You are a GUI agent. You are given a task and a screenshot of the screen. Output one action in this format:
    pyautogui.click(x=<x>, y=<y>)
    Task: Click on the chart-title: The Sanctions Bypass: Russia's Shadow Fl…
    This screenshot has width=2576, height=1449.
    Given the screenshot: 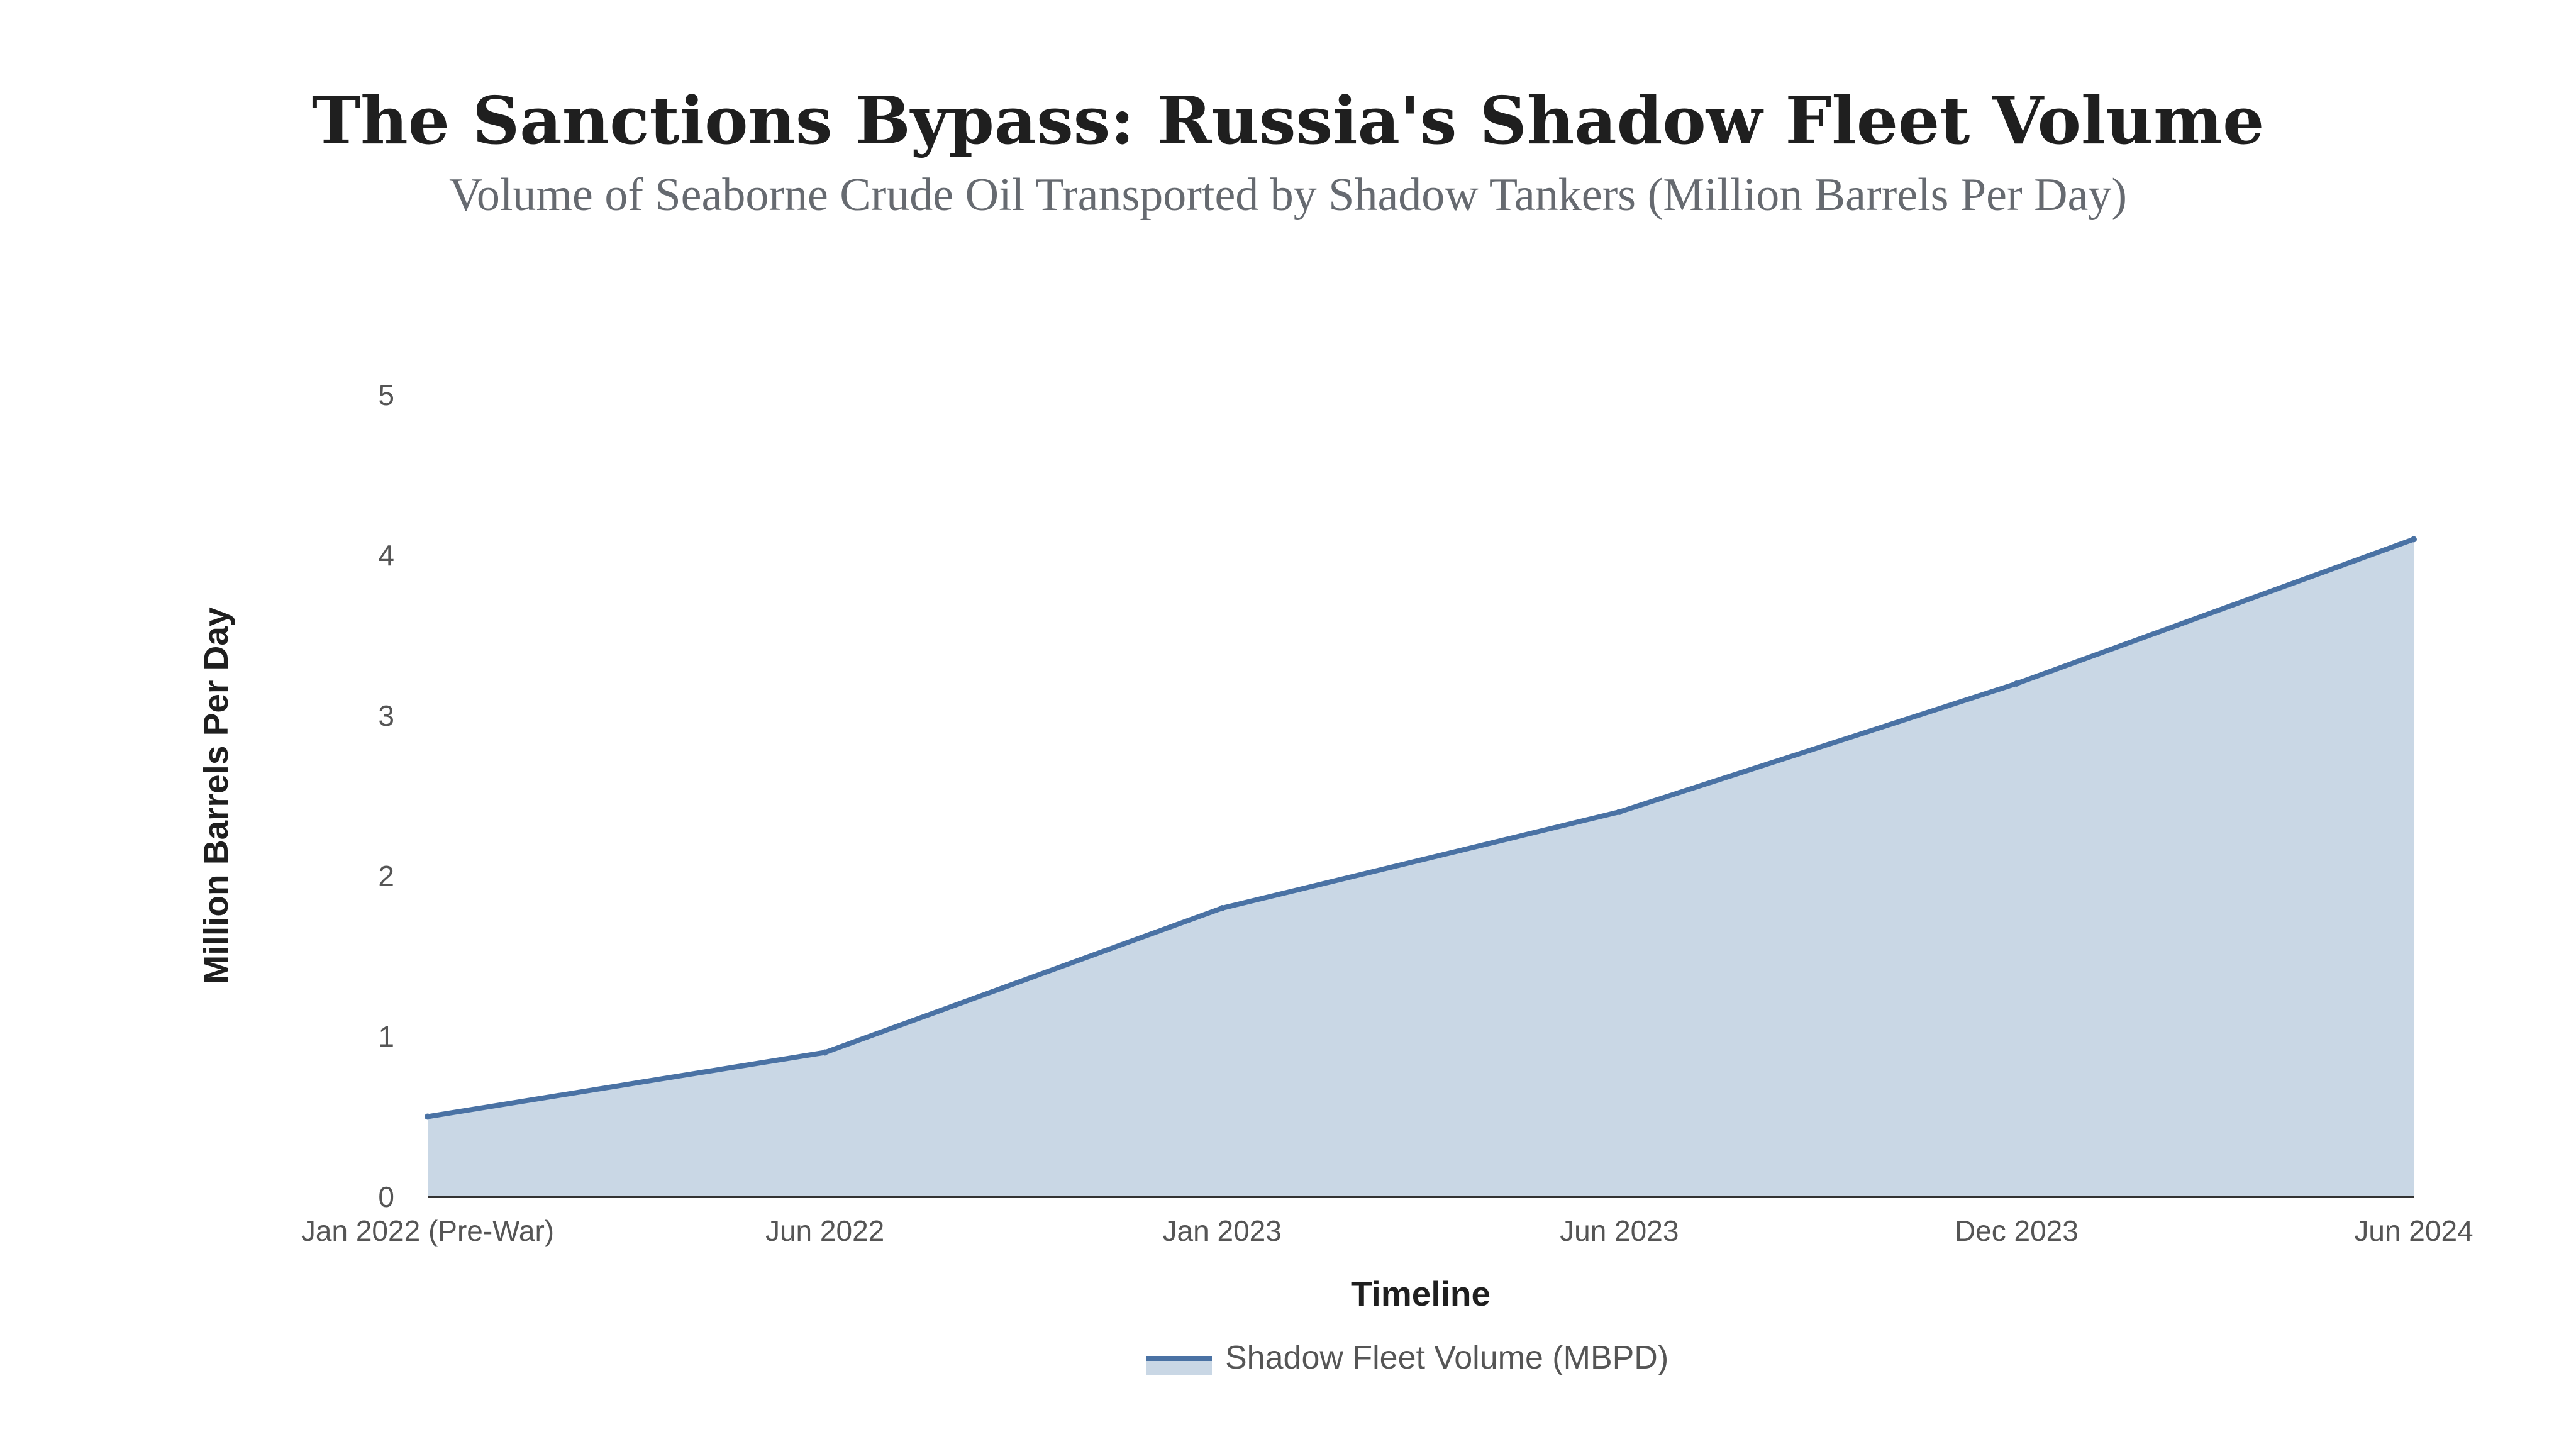 What is the action you would take?
    pyautogui.click(x=1288, y=120)
    